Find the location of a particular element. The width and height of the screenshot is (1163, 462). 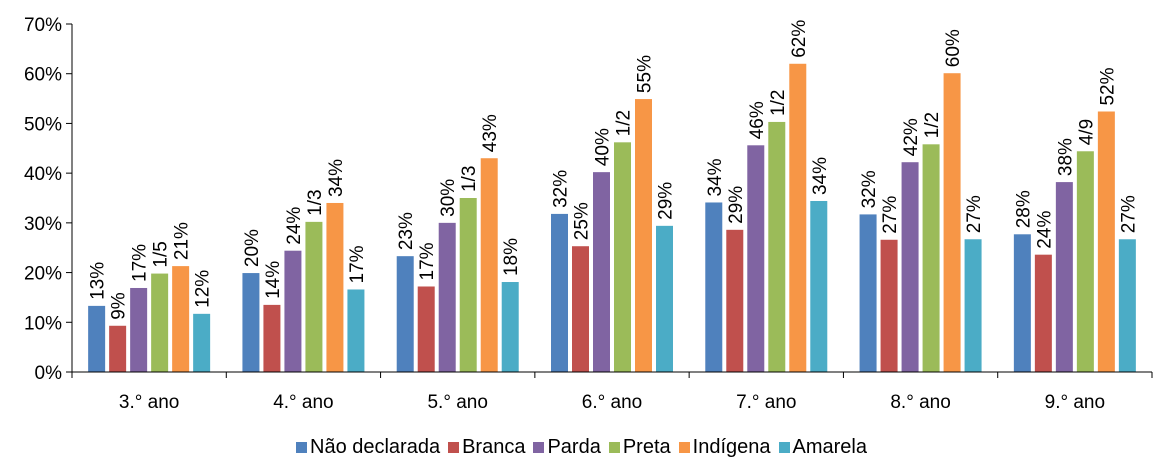

legend-item: Indígena is located at coordinates (724, 447).